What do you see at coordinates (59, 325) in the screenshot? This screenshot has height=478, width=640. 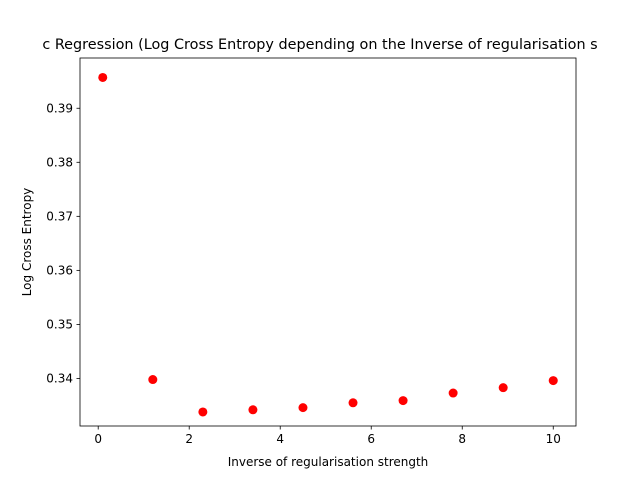 I see `y-tick-label: 0.35` at bounding box center [59, 325].